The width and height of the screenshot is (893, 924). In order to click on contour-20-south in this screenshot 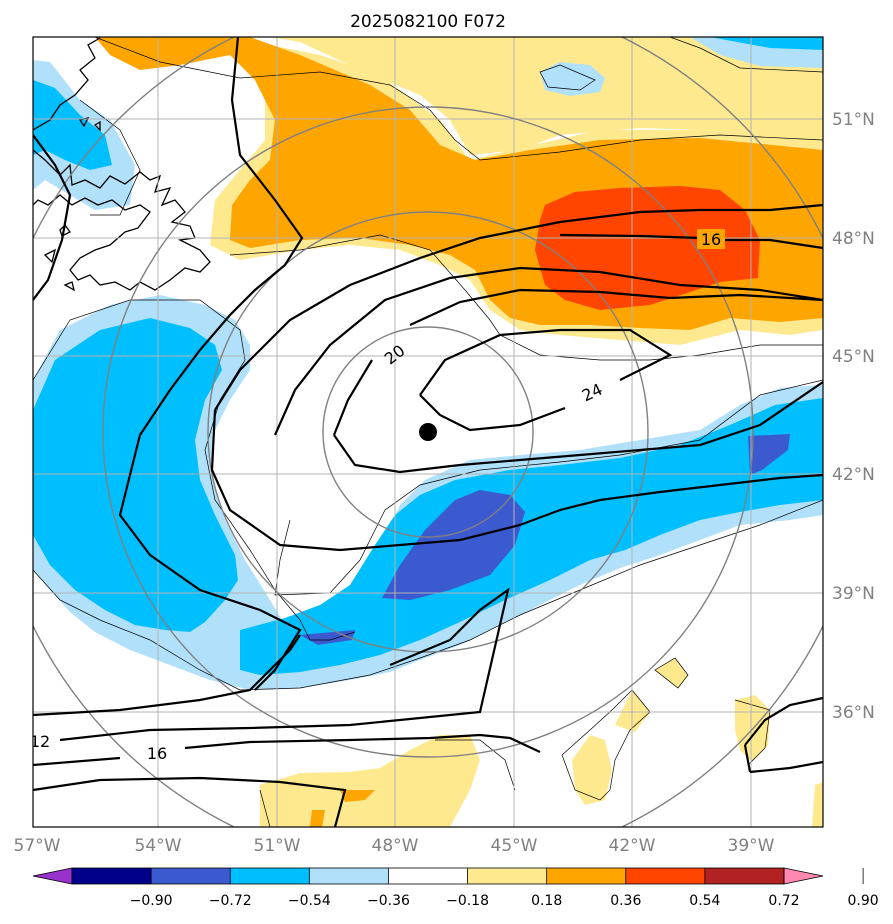, I will do `click(190, 801)`.